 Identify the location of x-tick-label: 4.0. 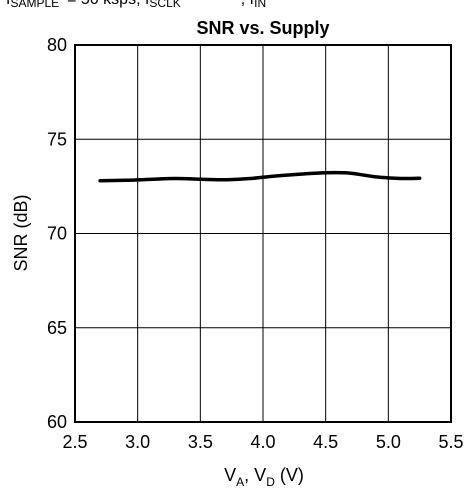
(262, 442).